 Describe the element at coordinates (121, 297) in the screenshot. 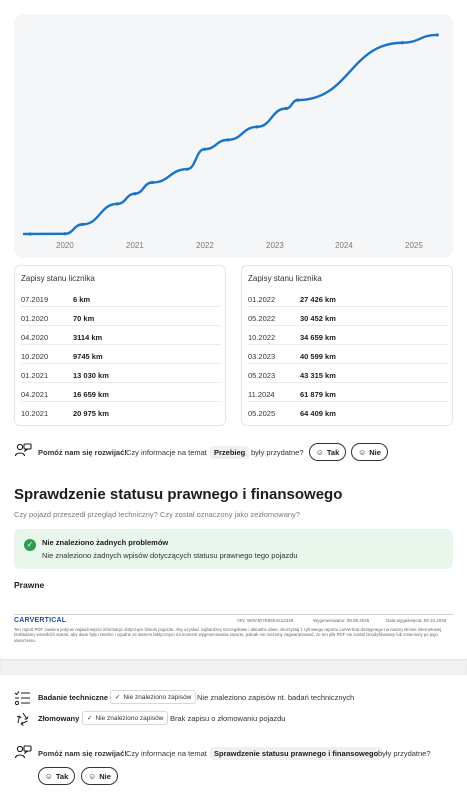

I see `table-row: 07.2019 6 km` at that location.